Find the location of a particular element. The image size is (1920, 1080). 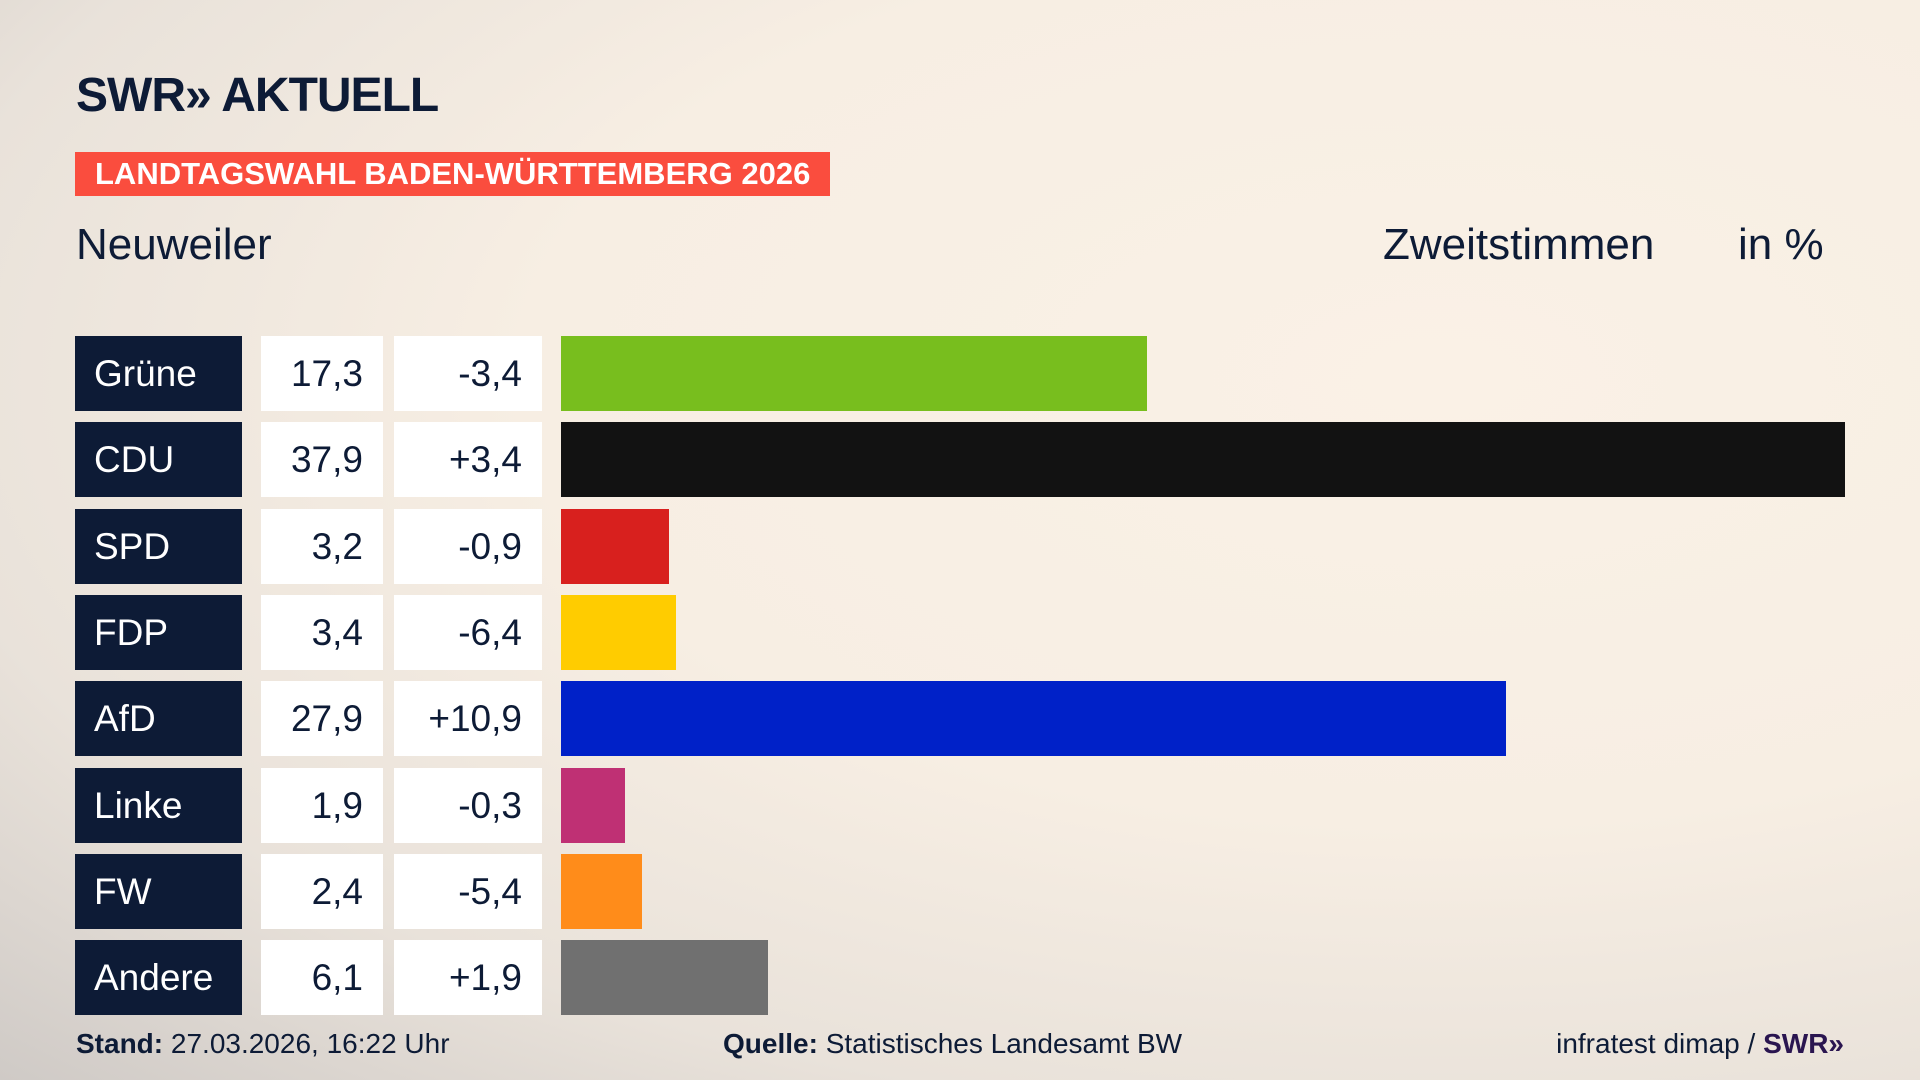

party-value: 1,9 is located at coordinates (322, 805).